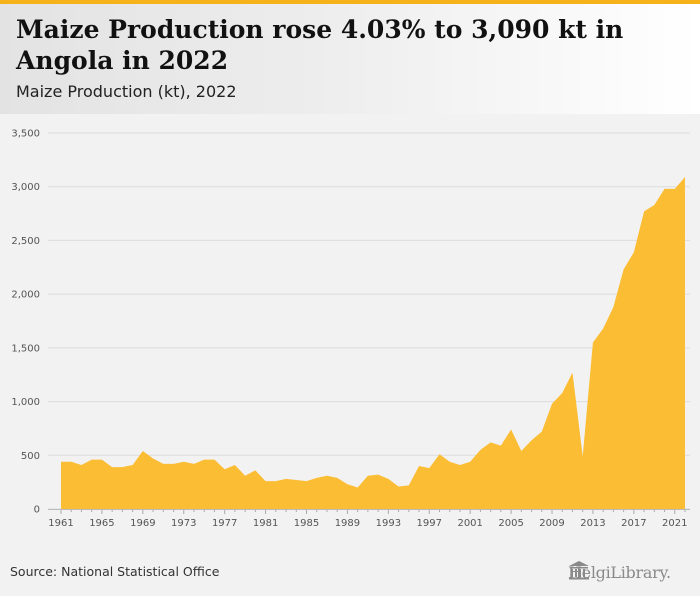 The width and height of the screenshot is (700, 596). I want to click on x-tick-label-2021: 2021, so click(674, 523).